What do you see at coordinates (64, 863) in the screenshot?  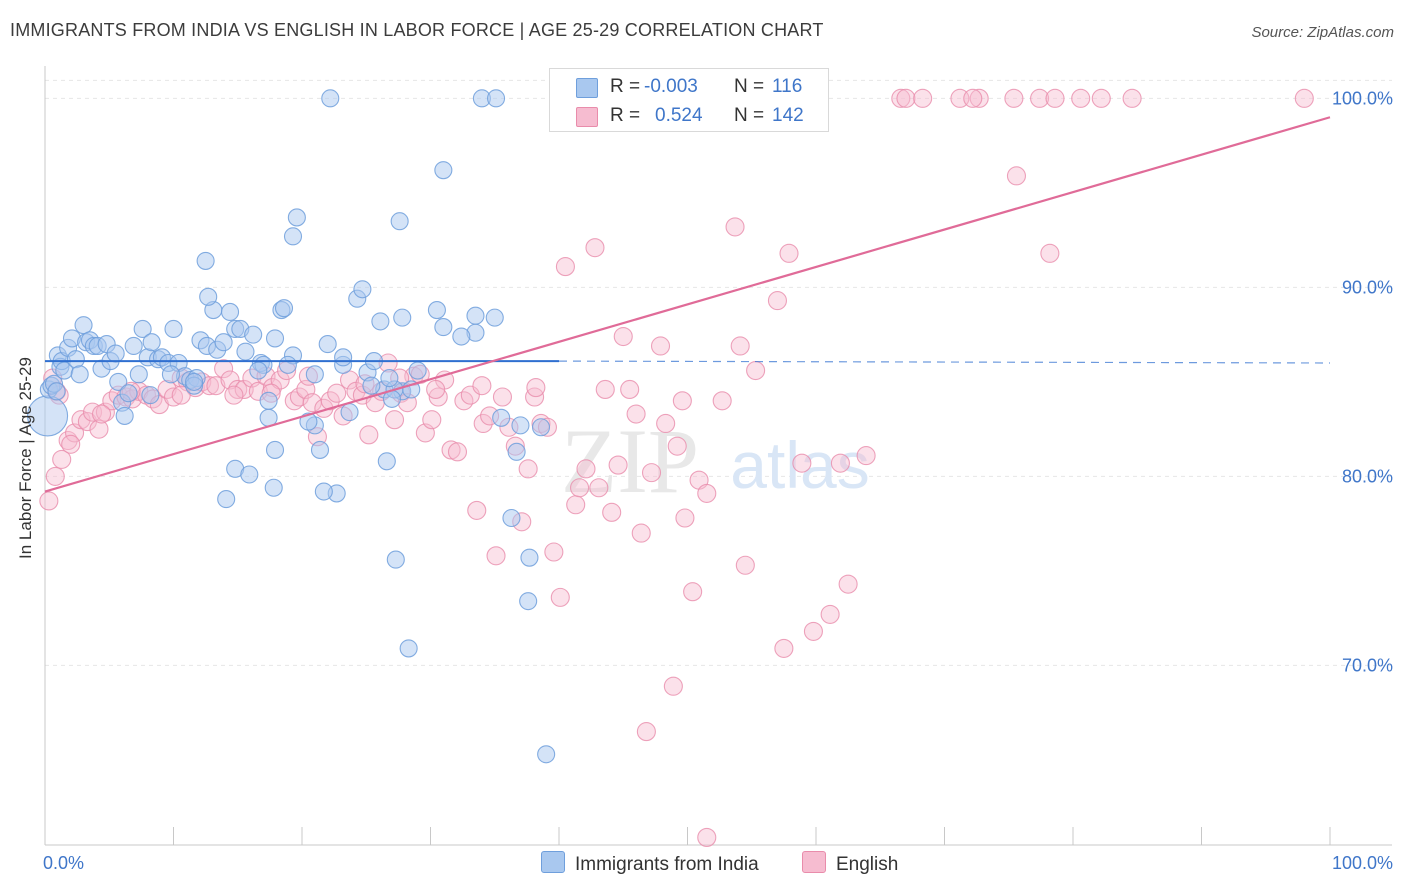 I see `x-tick-label-min: 0.0%` at bounding box center [64, 863].